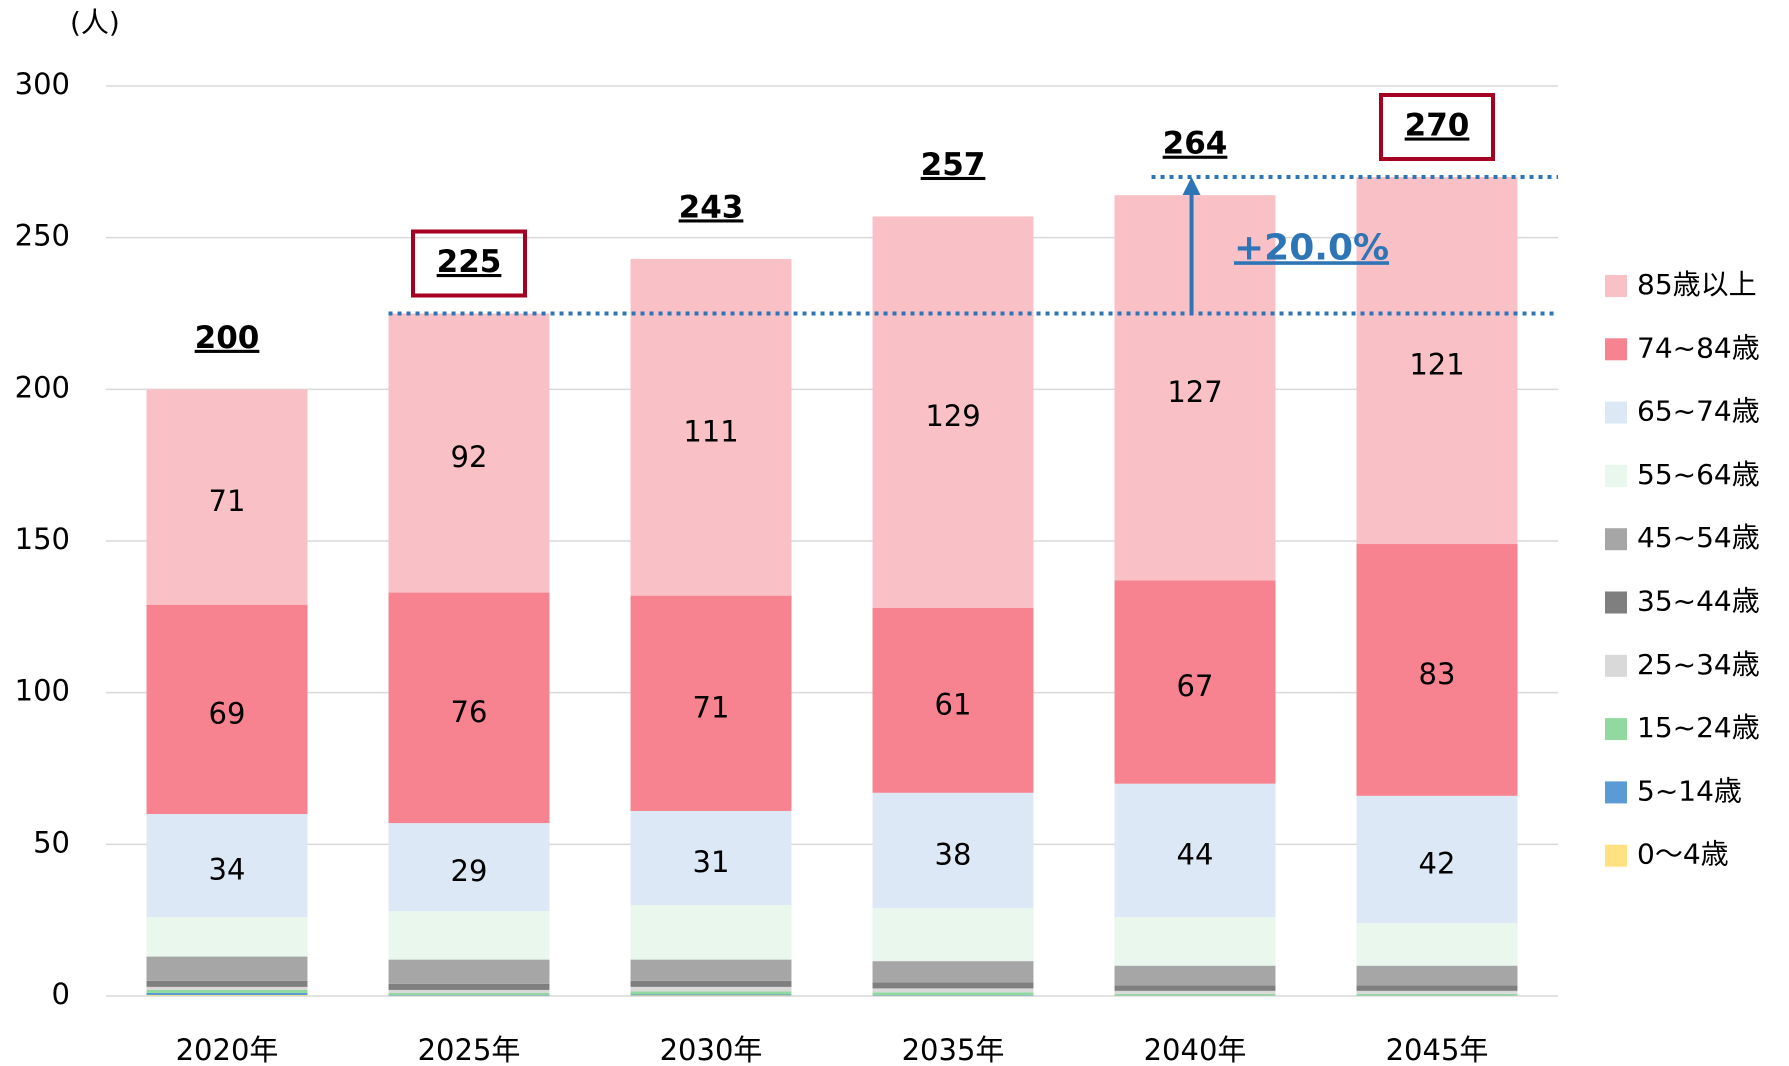  Describe the element at coordinates (1698, 664) in the screenshot. I see `legend-label: 25~34歳` at that location.